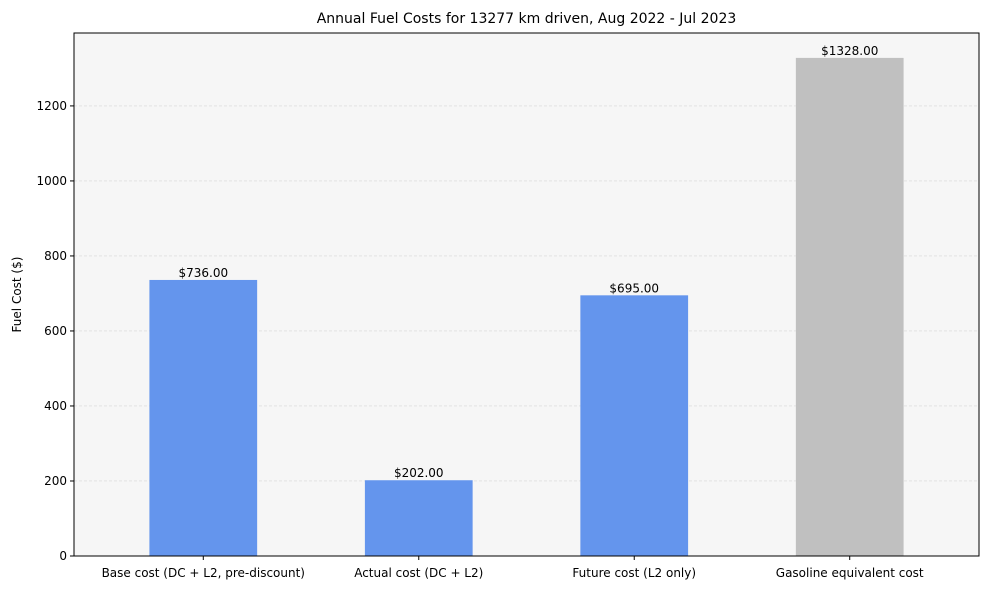 The image size is (989, 594). Describe the element at coordinates (55, 406) in the screenshot. I see `y-tick-label: 400` at that location.